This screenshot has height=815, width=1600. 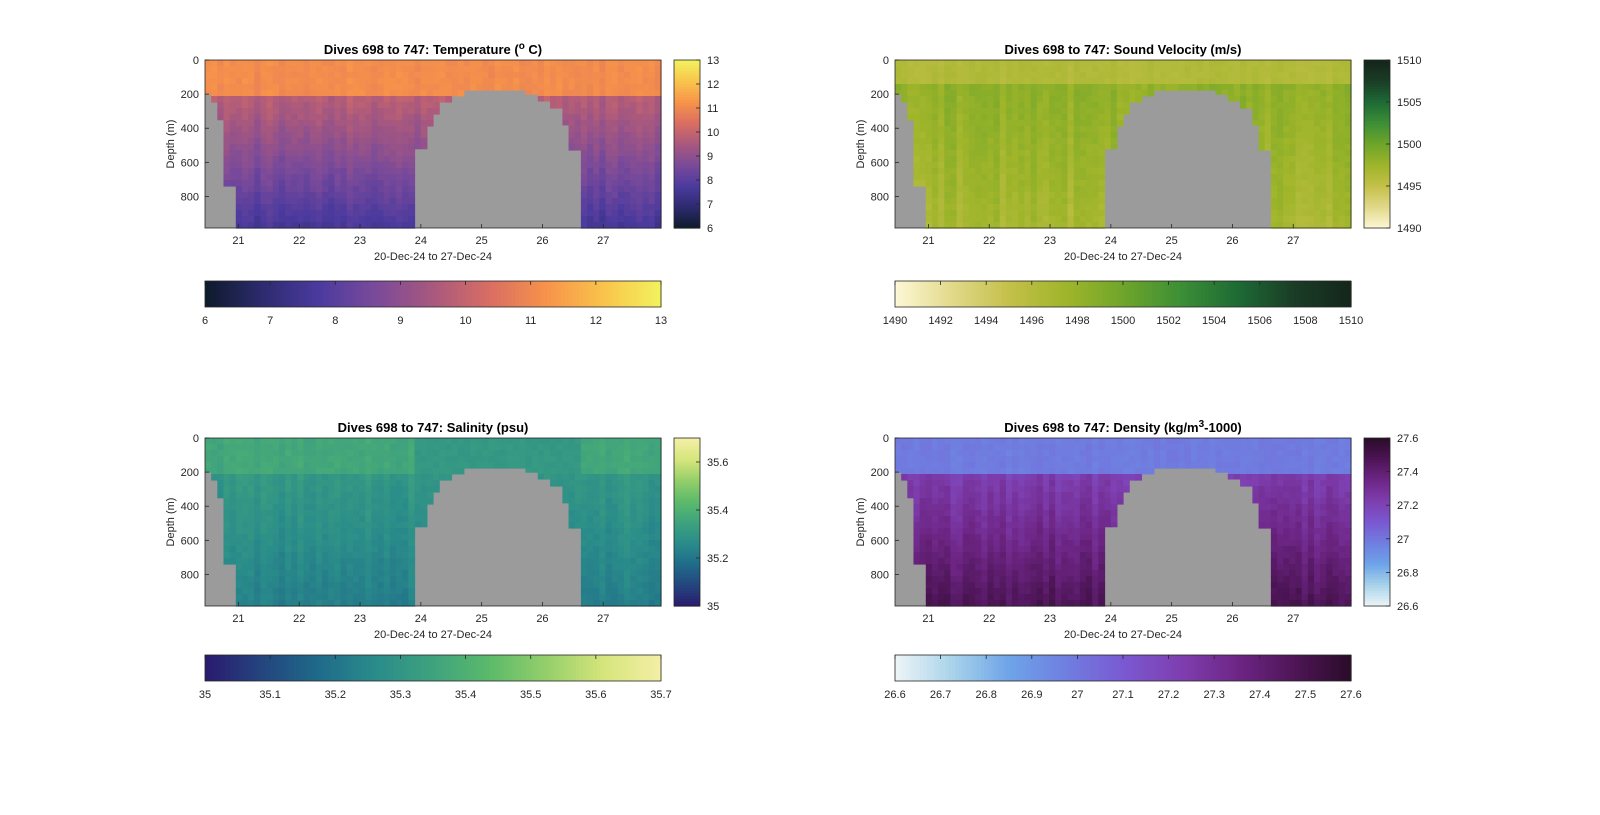 What do you see at coordinates (465, 321) in the screenshot?
I see `colorbar-tick-label: 10` at bounding box center [465, 321].